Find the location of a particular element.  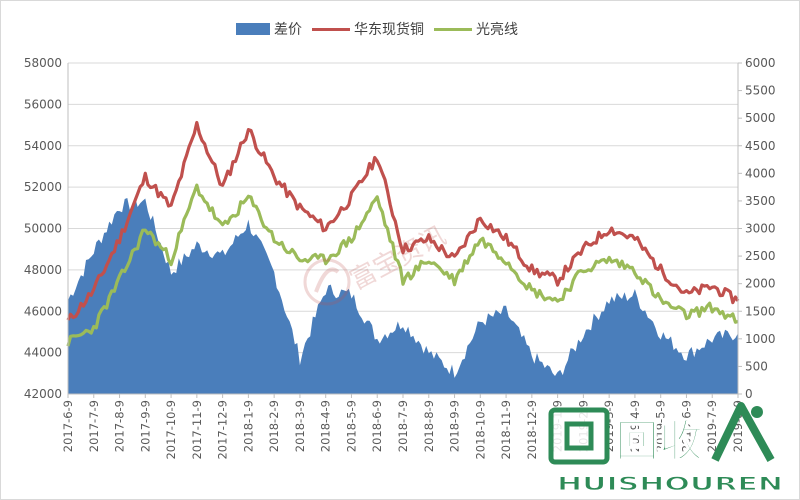

right-axis-tick-label: 1000 is located at coordinates (760, 339).